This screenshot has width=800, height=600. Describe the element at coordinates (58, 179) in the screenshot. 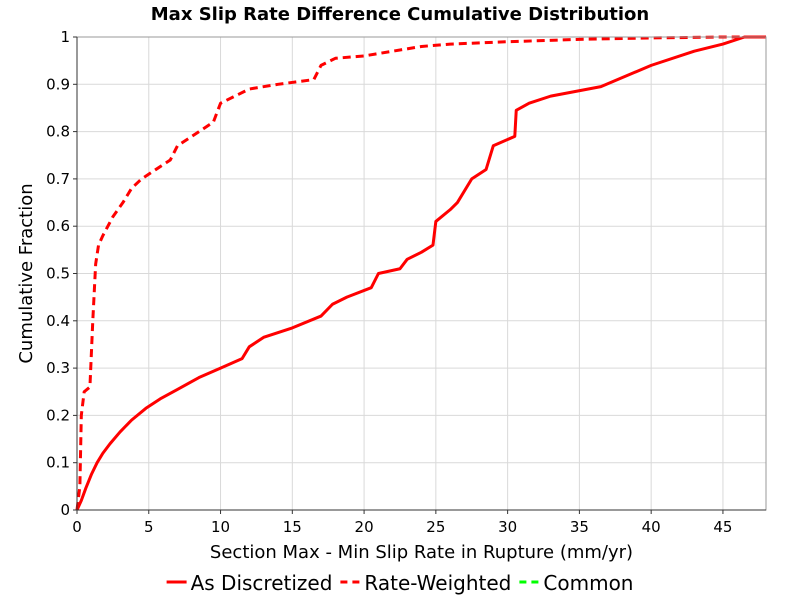

I see `y-tick-label: 0.7` at that location.